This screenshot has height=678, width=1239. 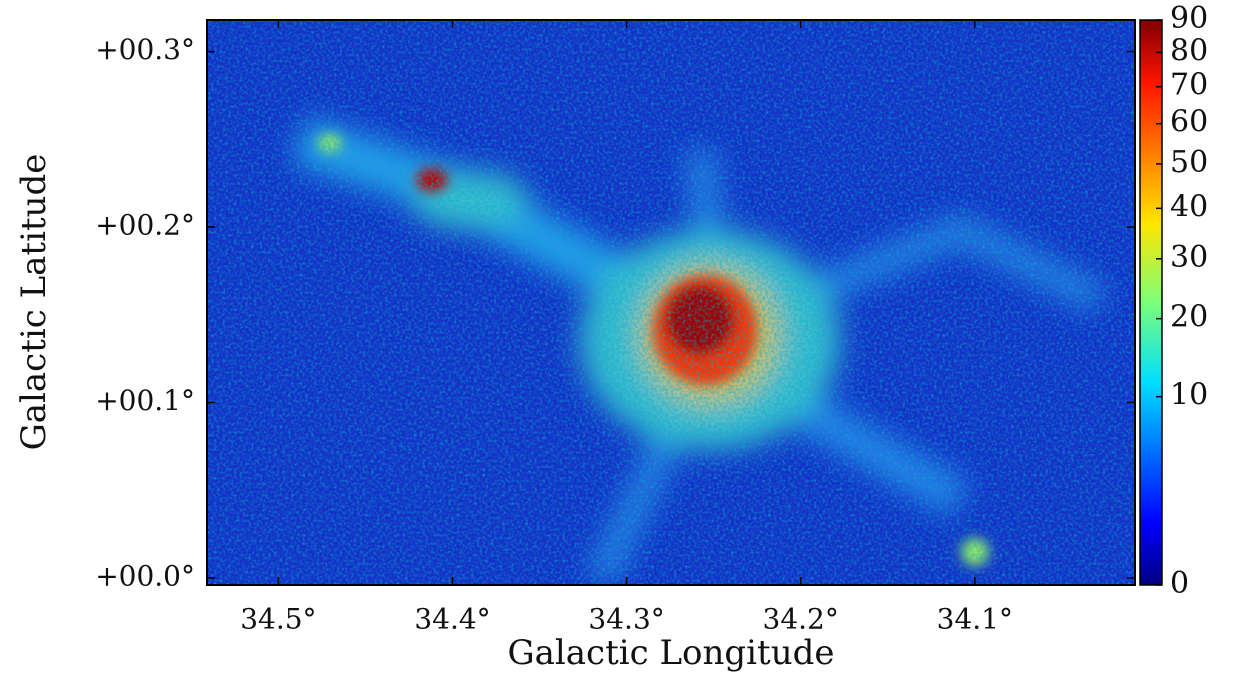 I want to click on y-tick-label: +00.1°, so click(x=145, y=400).